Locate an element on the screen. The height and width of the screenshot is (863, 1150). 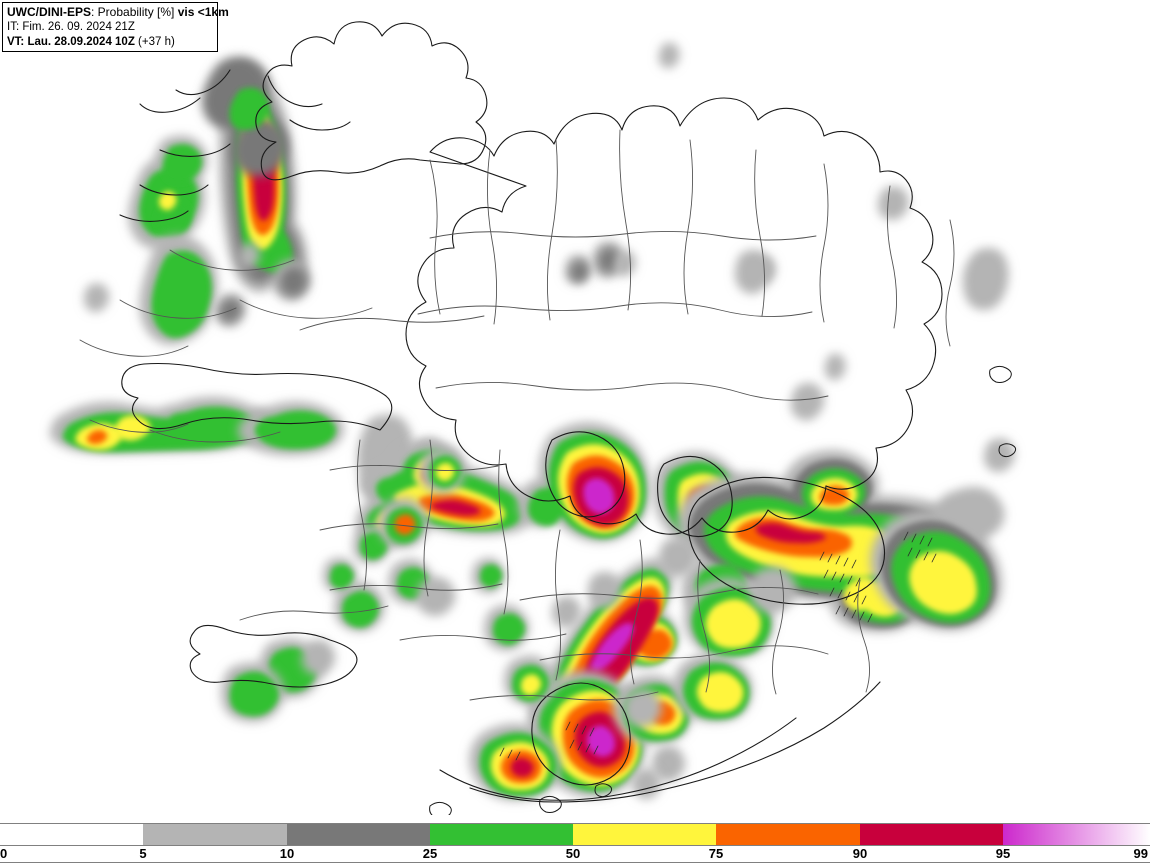
colorbar-tick-50: 50 is located at coordinates (573, 853).